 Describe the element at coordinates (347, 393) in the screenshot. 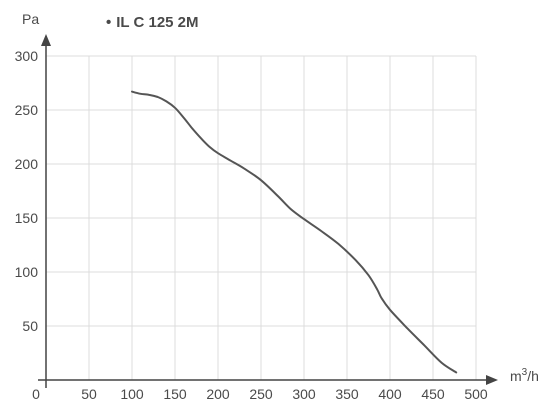

I see `x-tick-label: 350` at that location.